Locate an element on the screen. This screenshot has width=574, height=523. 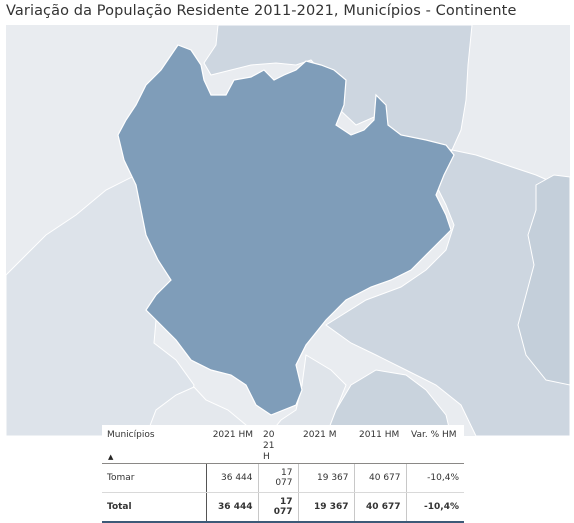
municipality-south-east is located at coordinates (388, 402).